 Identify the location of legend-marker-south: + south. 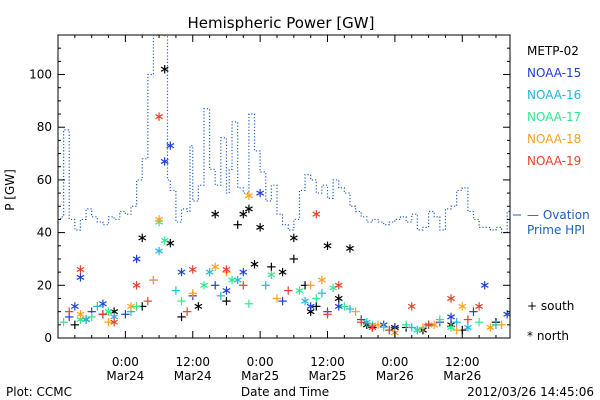
(550, 306).